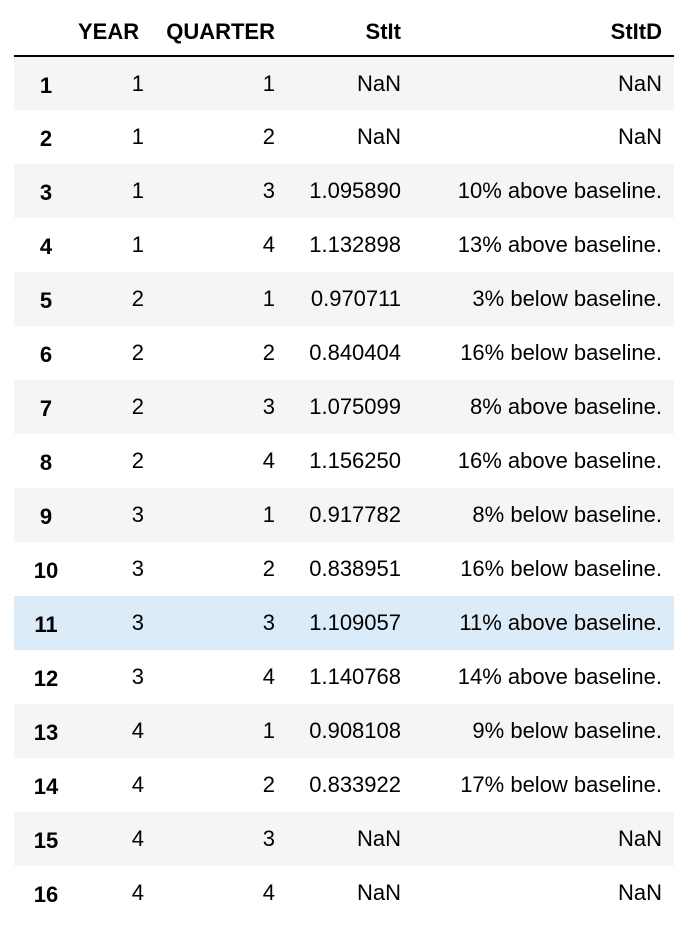 This screenshot has height=928, width=694. I want to click on table-row: 5 2 1 0.970711 3% below baseline., so click(344, 299).